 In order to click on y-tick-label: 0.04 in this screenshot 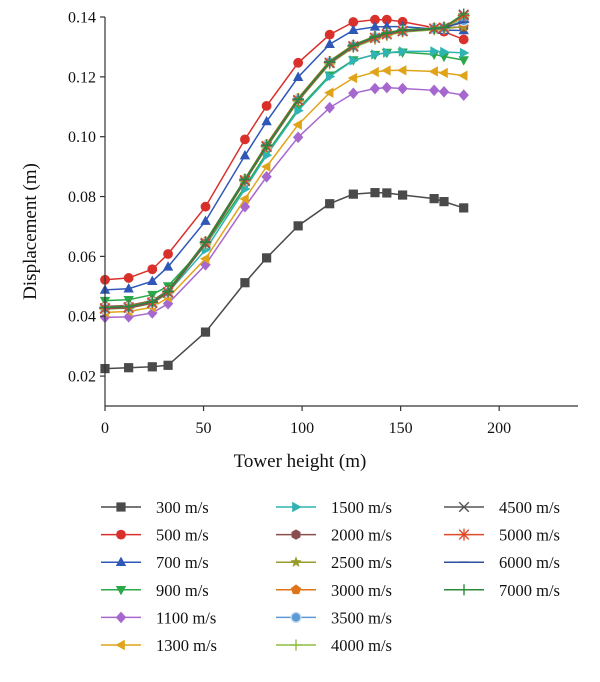, I will do `click(82, 317)`.